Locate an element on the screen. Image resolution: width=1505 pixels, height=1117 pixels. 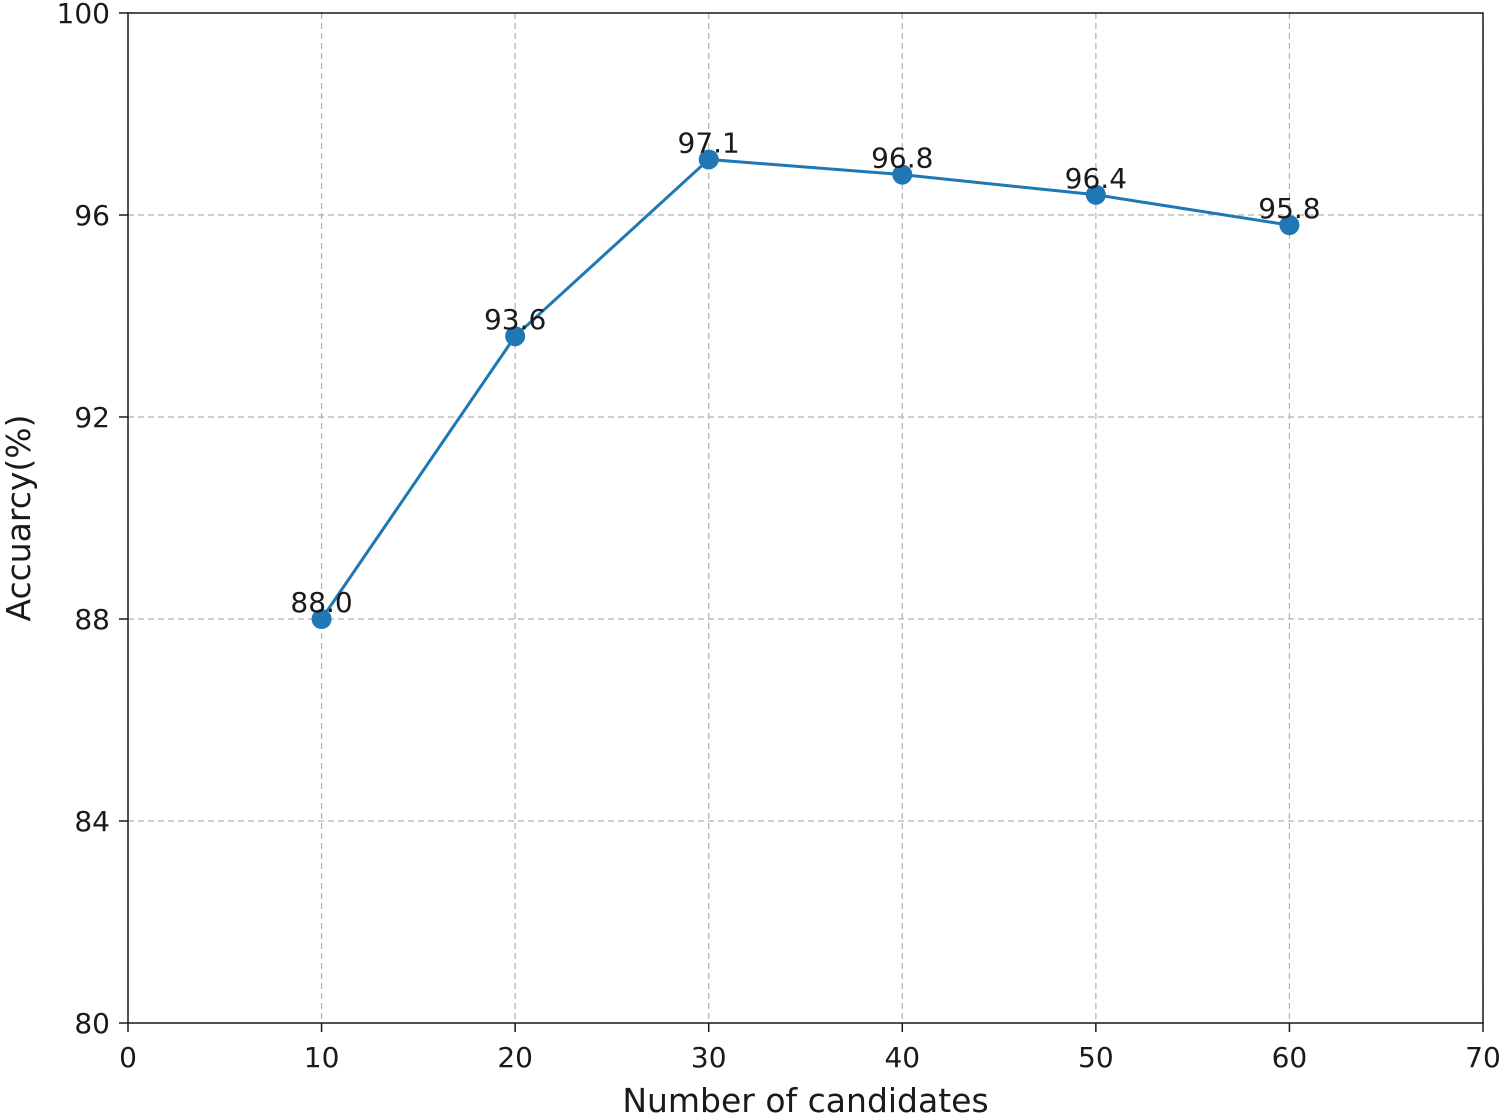
y-axis-title: Accuarcy(%) is located at coordinates (19, 517).